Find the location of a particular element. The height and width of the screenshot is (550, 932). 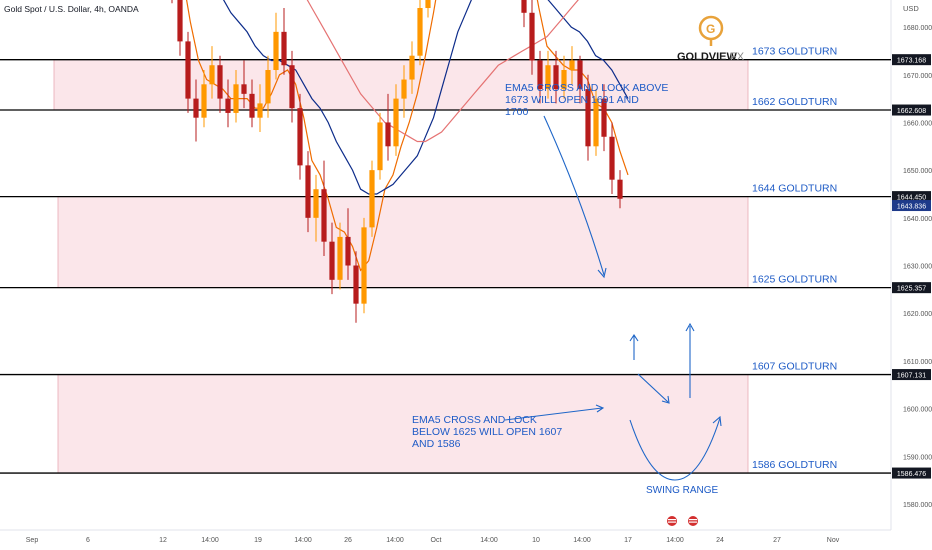

x-tick-label: 12 is located at coordinates (163, 540).